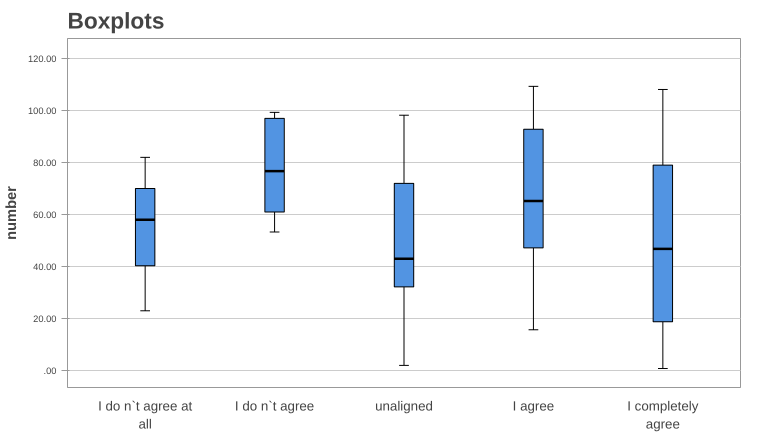 The height and width of the screenshot is (438, 764). Describe the element at coordinates (44, 163) in the screenshot. I see `y-tick-label: 80.00` at that location.